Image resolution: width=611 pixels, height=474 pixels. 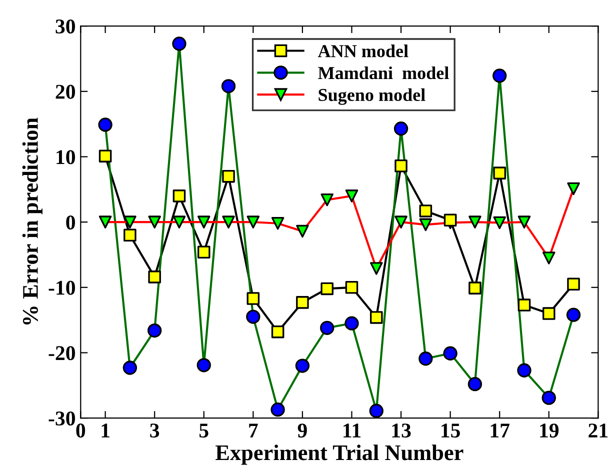 What do you see at coordinates (372, 96) in the screenshot?
I see `legend-label: Sugeno model` at bounding box center [372, 96].